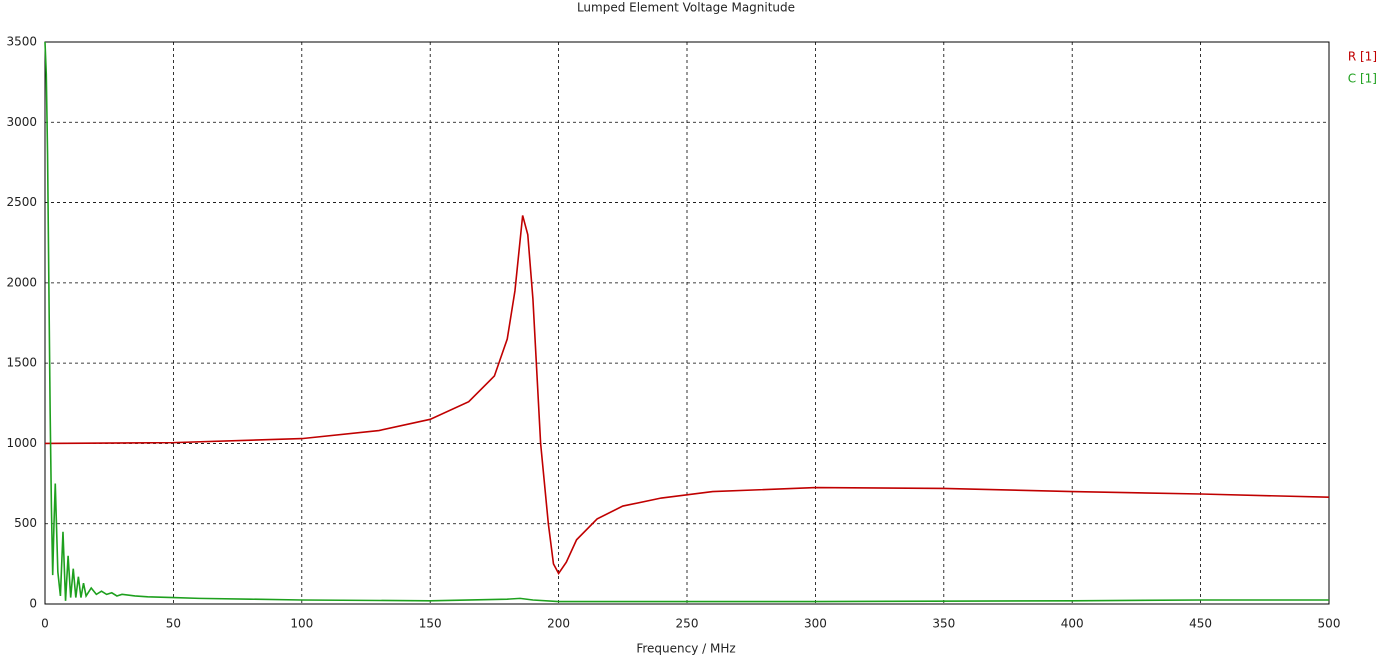  Describe the element at coordinates (173, 624) in the screenshot. I see `x-tick-label: 50` at that location.